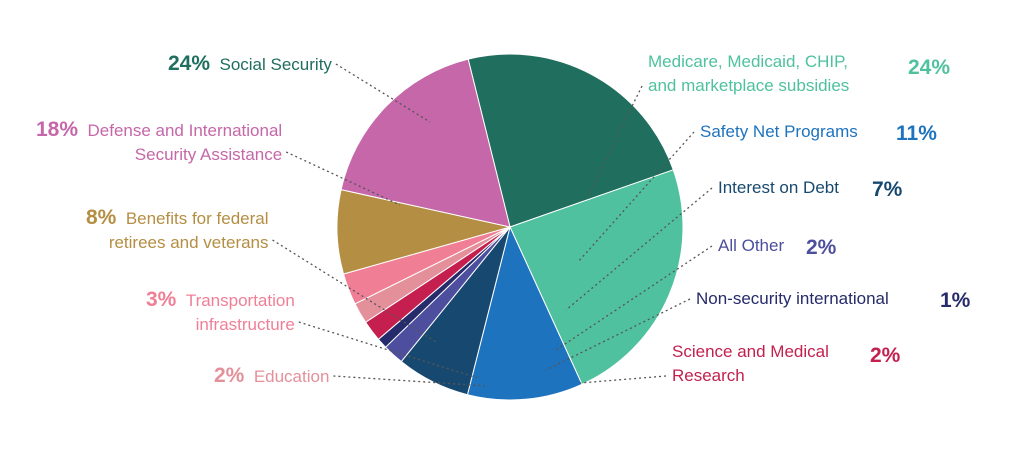  I want to click on slice-label-text-line2: Security Assistance, so click(208, 154).